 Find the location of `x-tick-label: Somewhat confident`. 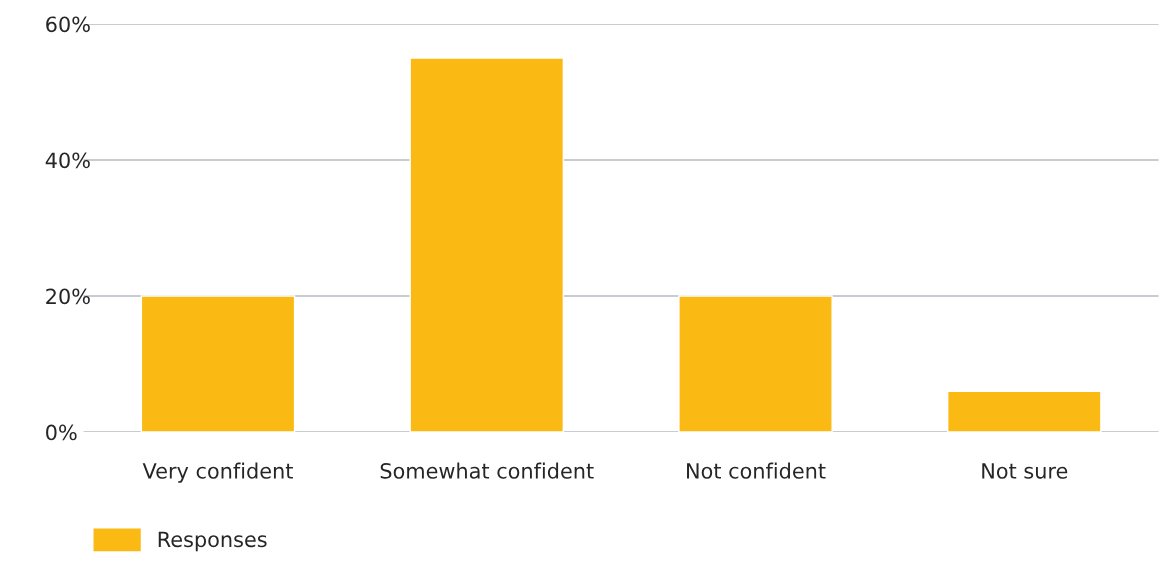

x-tick-label: Somewhat confident is located at coordinates (487, 470).